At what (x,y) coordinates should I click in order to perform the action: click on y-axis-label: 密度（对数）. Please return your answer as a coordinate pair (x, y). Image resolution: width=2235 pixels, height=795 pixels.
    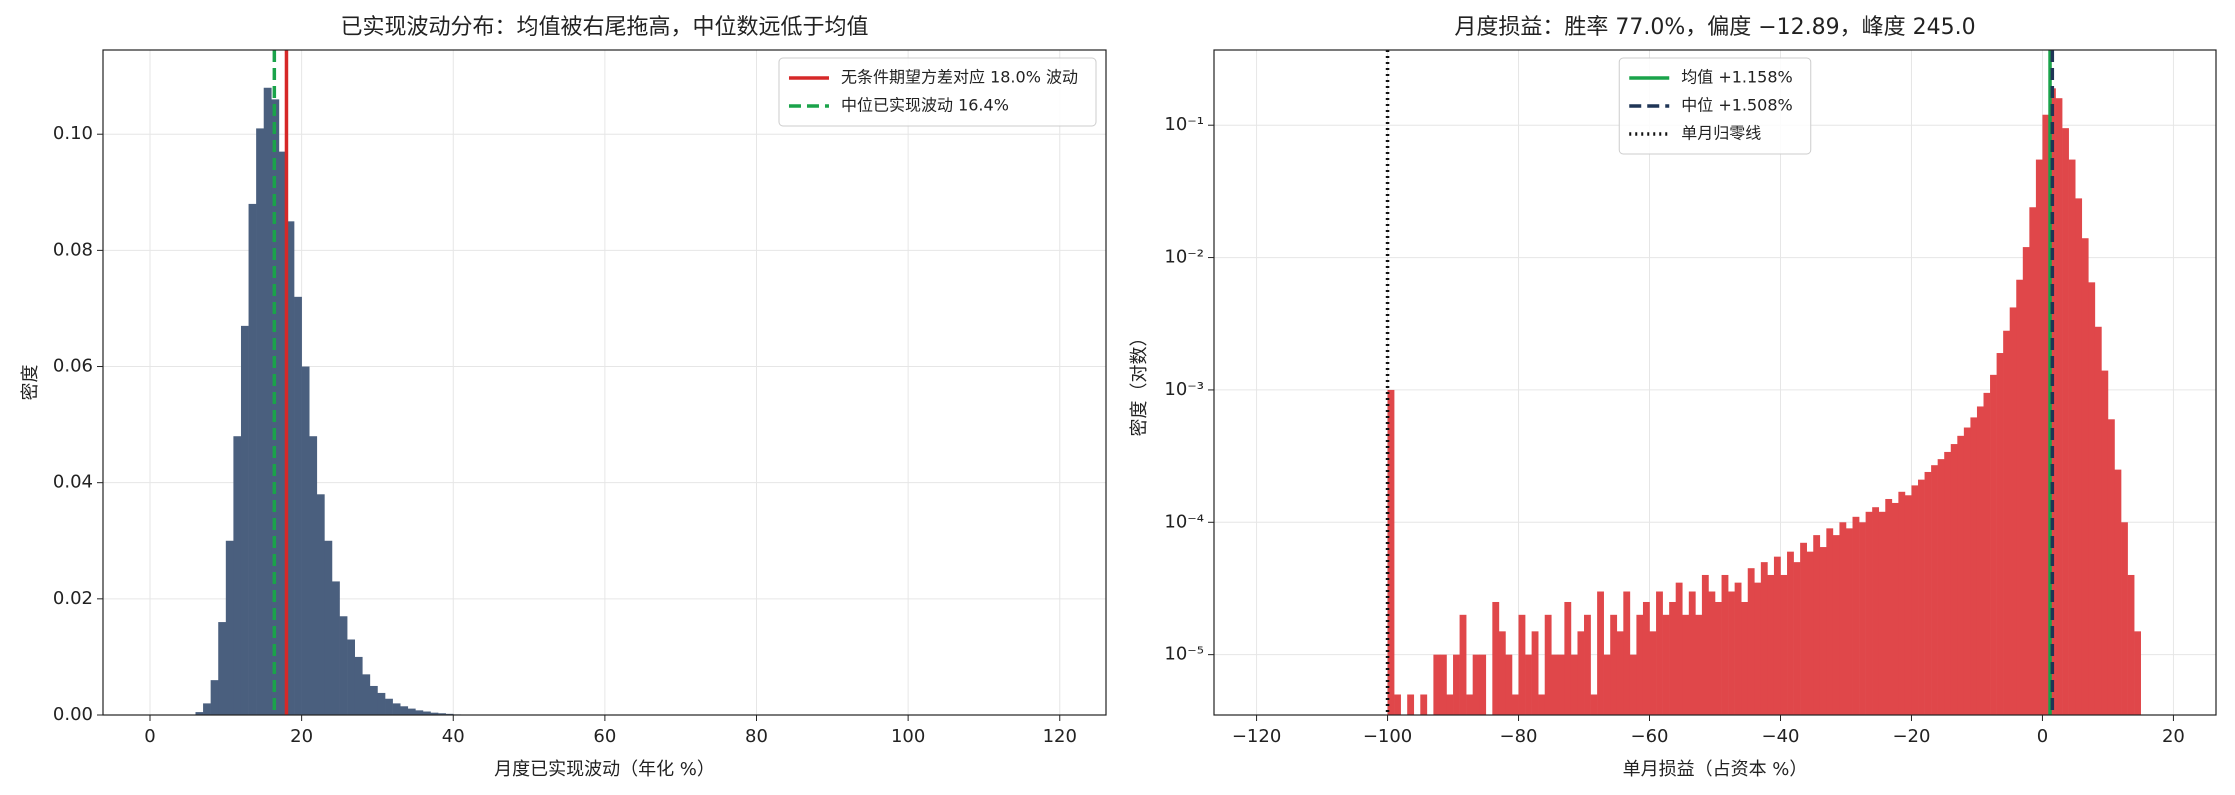
    Looking at the image, I should click on (1139, 383).